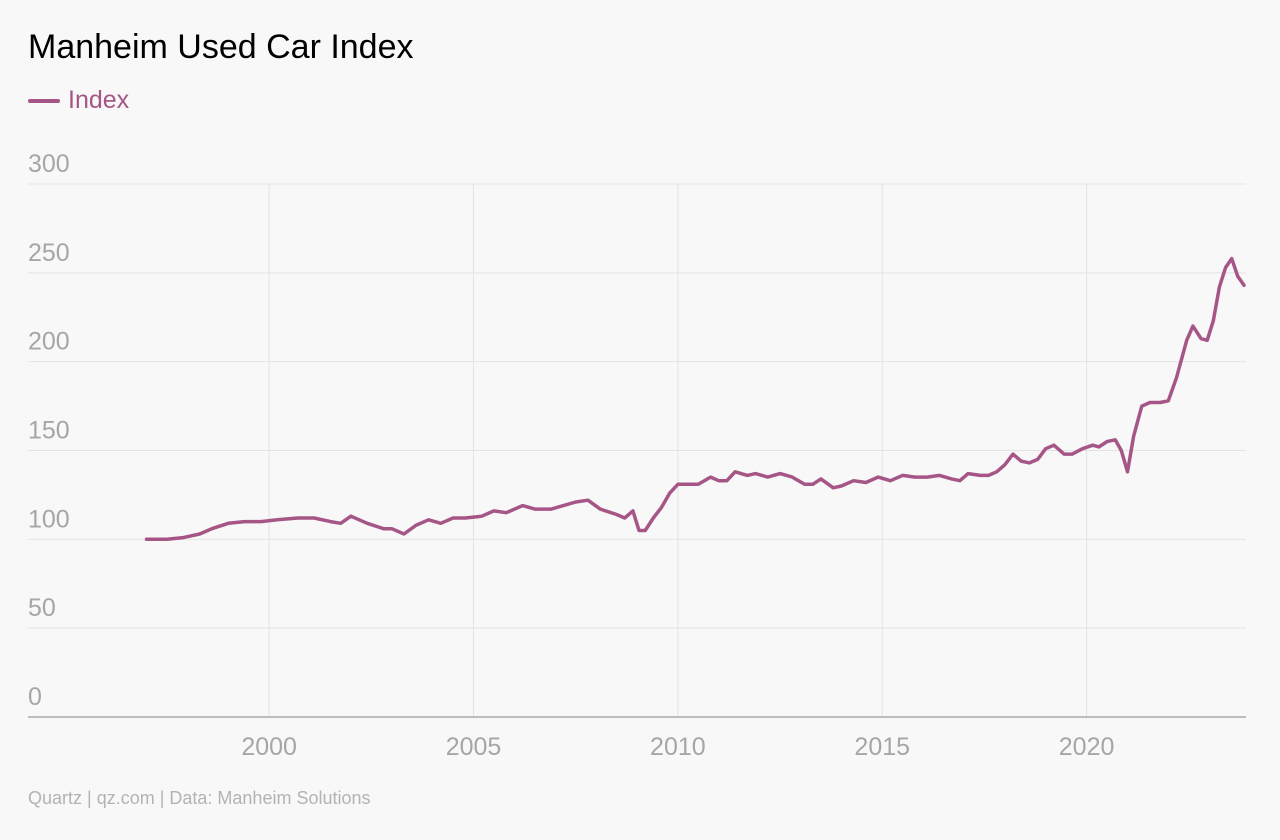 This screenshot has height=840, width=1280. I want to click on x-tick-label: 2010, so click(678, 747).